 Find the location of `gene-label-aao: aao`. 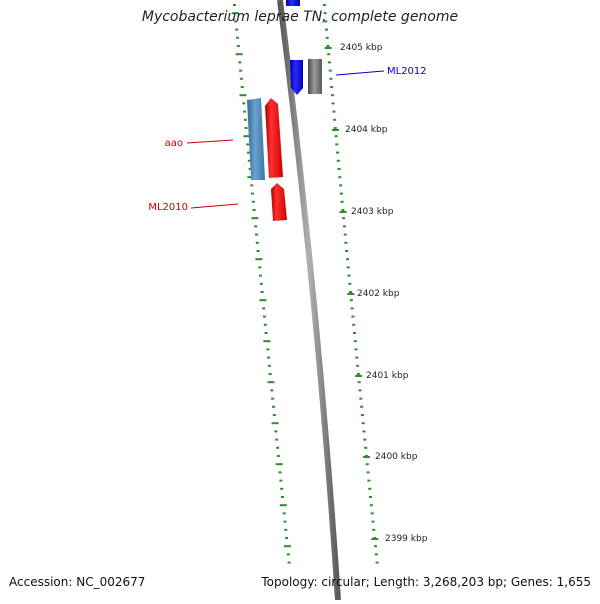

gene-label-aao: aao is located at coordinates (174, 143).